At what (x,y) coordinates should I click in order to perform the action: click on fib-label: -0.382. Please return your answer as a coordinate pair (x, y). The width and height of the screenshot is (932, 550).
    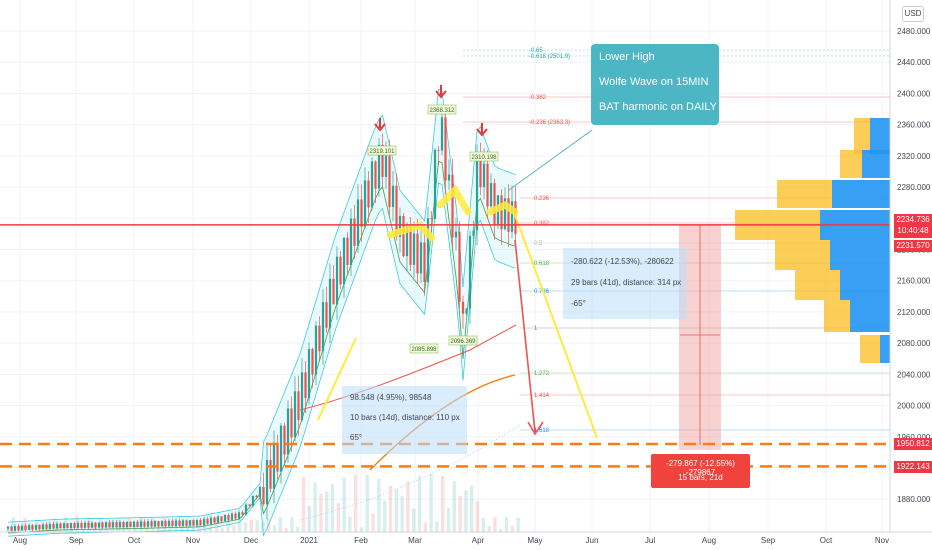
    Looking at the image, I should click on (538, 98).